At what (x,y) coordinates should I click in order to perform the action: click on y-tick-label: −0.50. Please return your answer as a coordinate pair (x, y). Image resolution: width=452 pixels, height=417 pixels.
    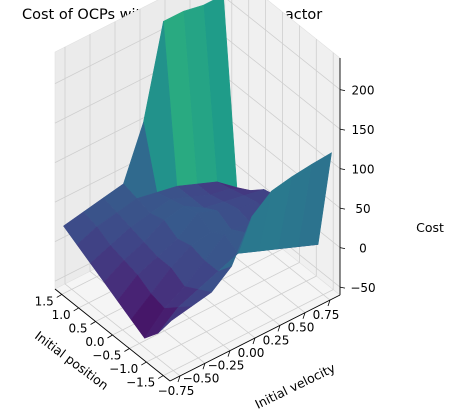
    Looking at the image, I should click on (201, 378).